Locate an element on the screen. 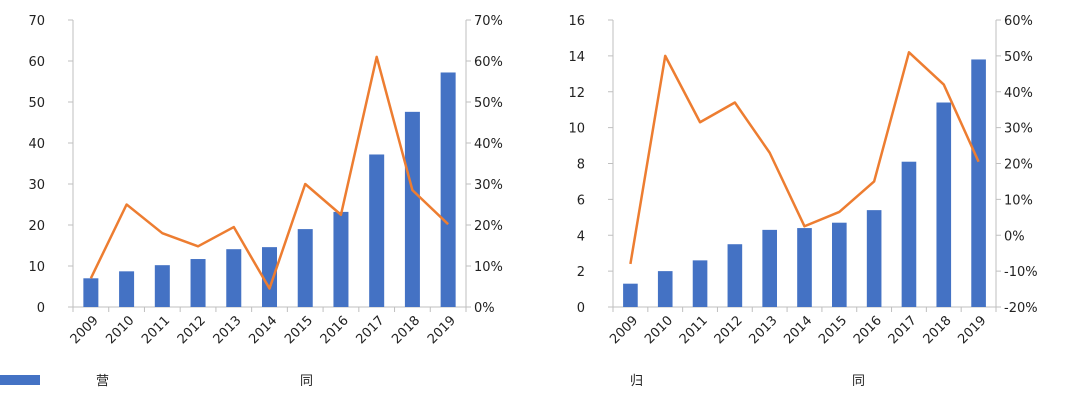  left-tick-label: 6 is located at coordinates (581, 200).